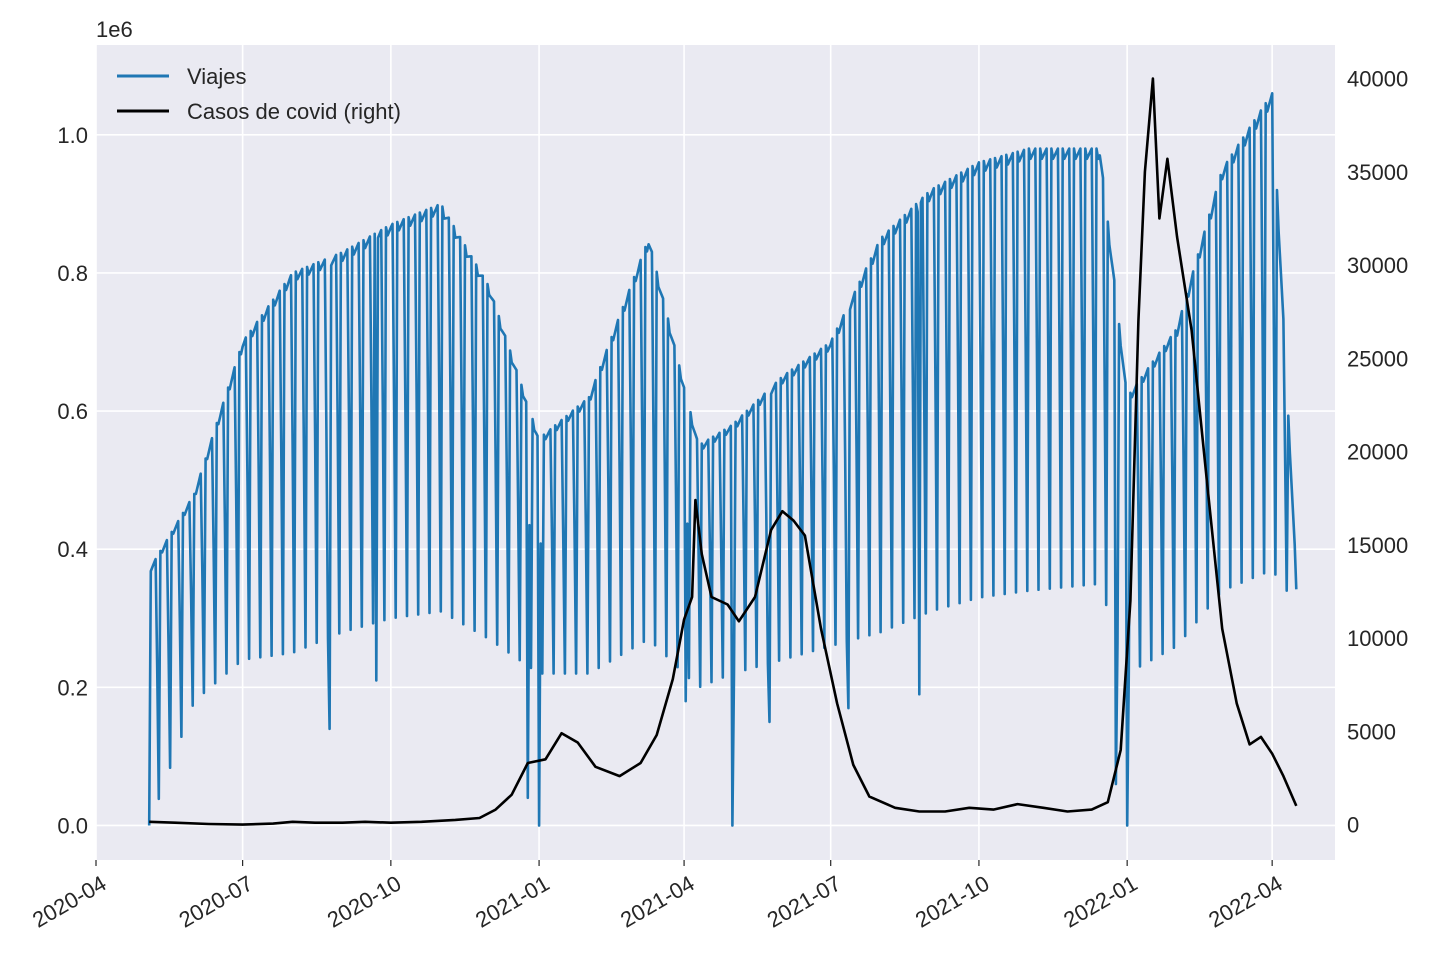  I want to click on x-tick-label: 2020-10, so click(364, 902).